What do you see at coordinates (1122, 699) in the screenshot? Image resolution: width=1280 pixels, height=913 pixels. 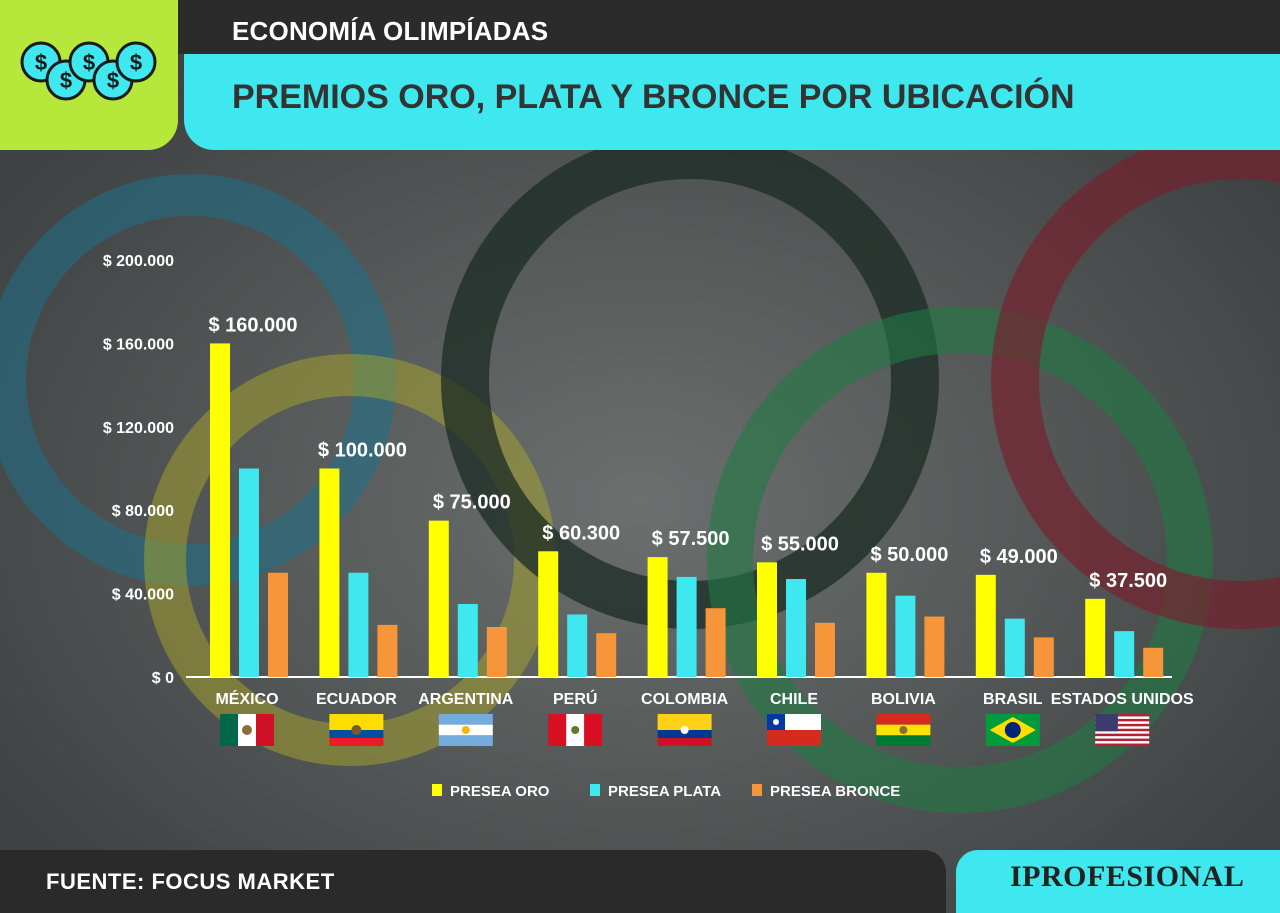 I see `category-label: ESTADOS UNIDOS` at bounding box center [1122, 699].